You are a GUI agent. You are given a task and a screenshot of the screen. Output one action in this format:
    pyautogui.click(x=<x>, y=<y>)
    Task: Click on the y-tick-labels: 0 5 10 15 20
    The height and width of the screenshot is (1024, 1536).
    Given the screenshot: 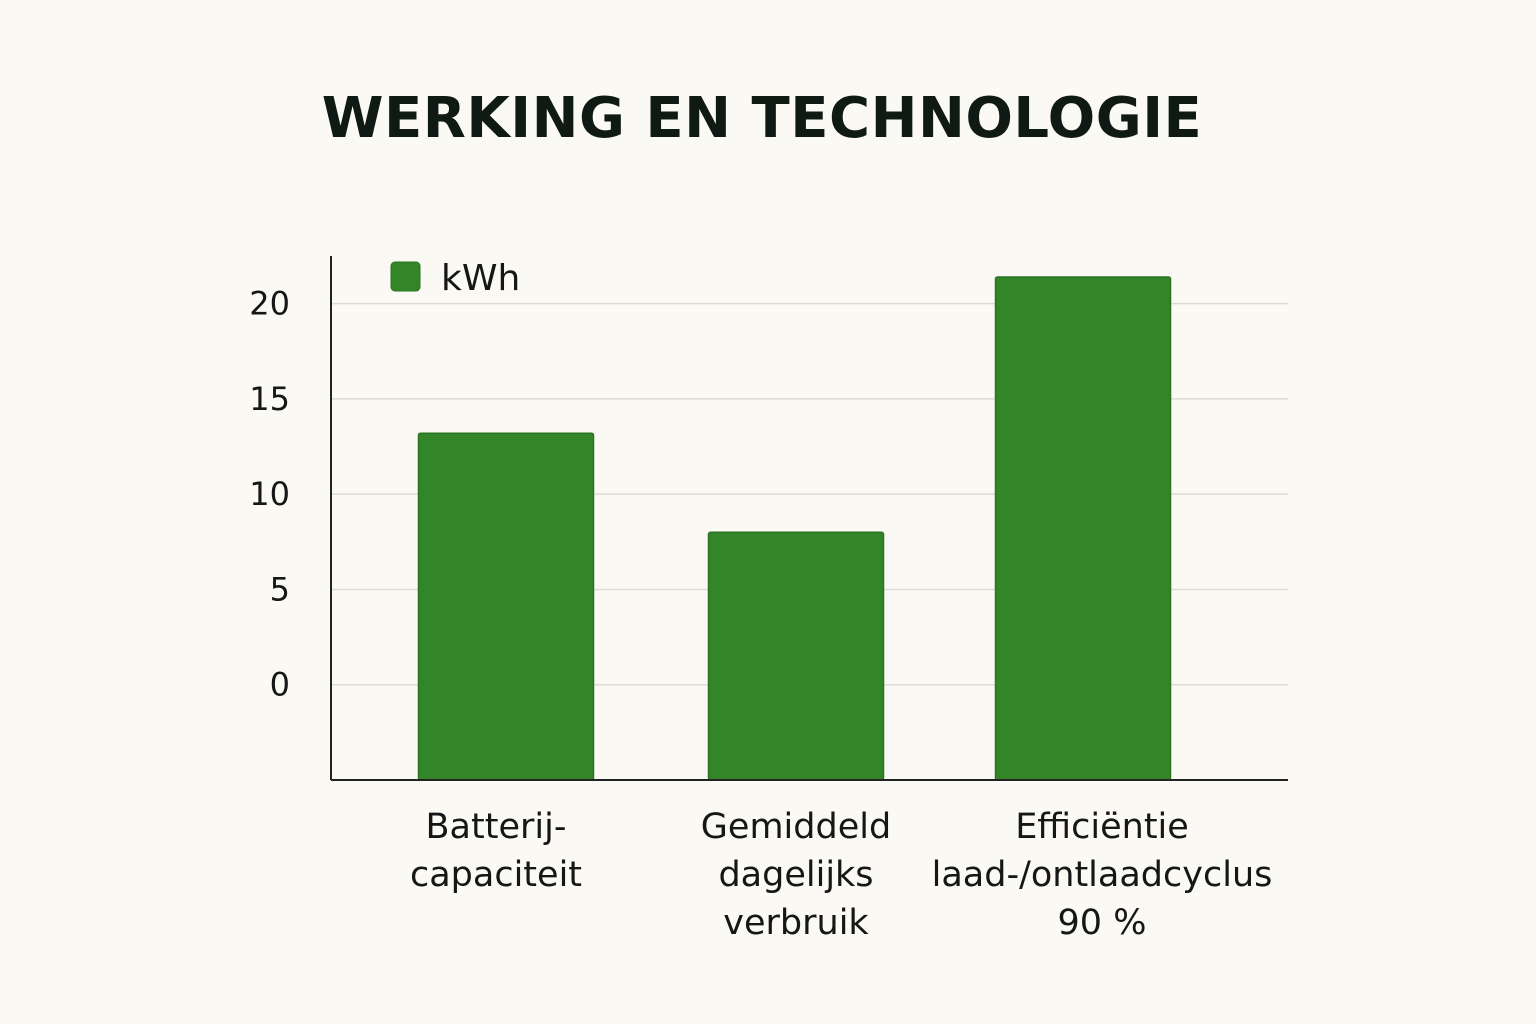 What is the action you would take?
    pyautogui.click(x=269, y=494)
    